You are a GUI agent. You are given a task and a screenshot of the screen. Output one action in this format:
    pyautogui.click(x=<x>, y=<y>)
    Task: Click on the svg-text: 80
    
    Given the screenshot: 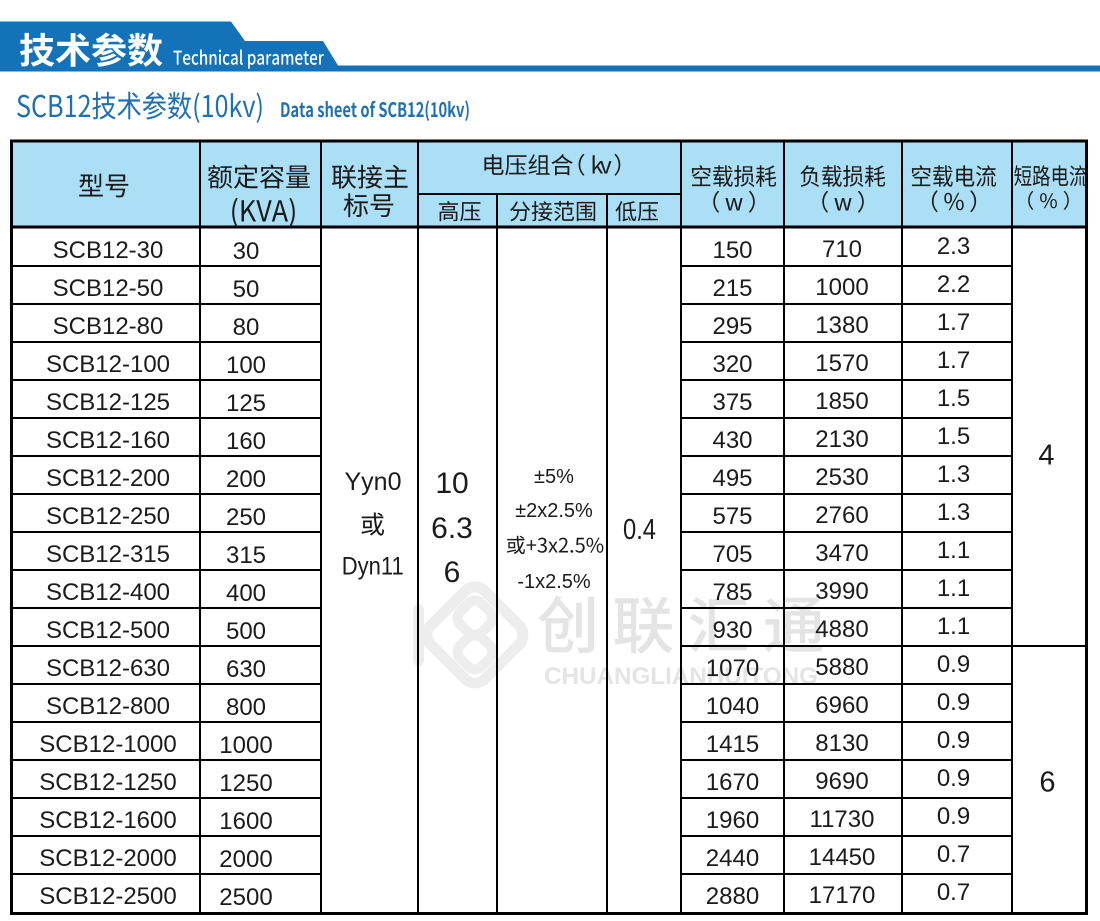 What is the action you would take?
    pyautogui.click(x=246, y=327)
    